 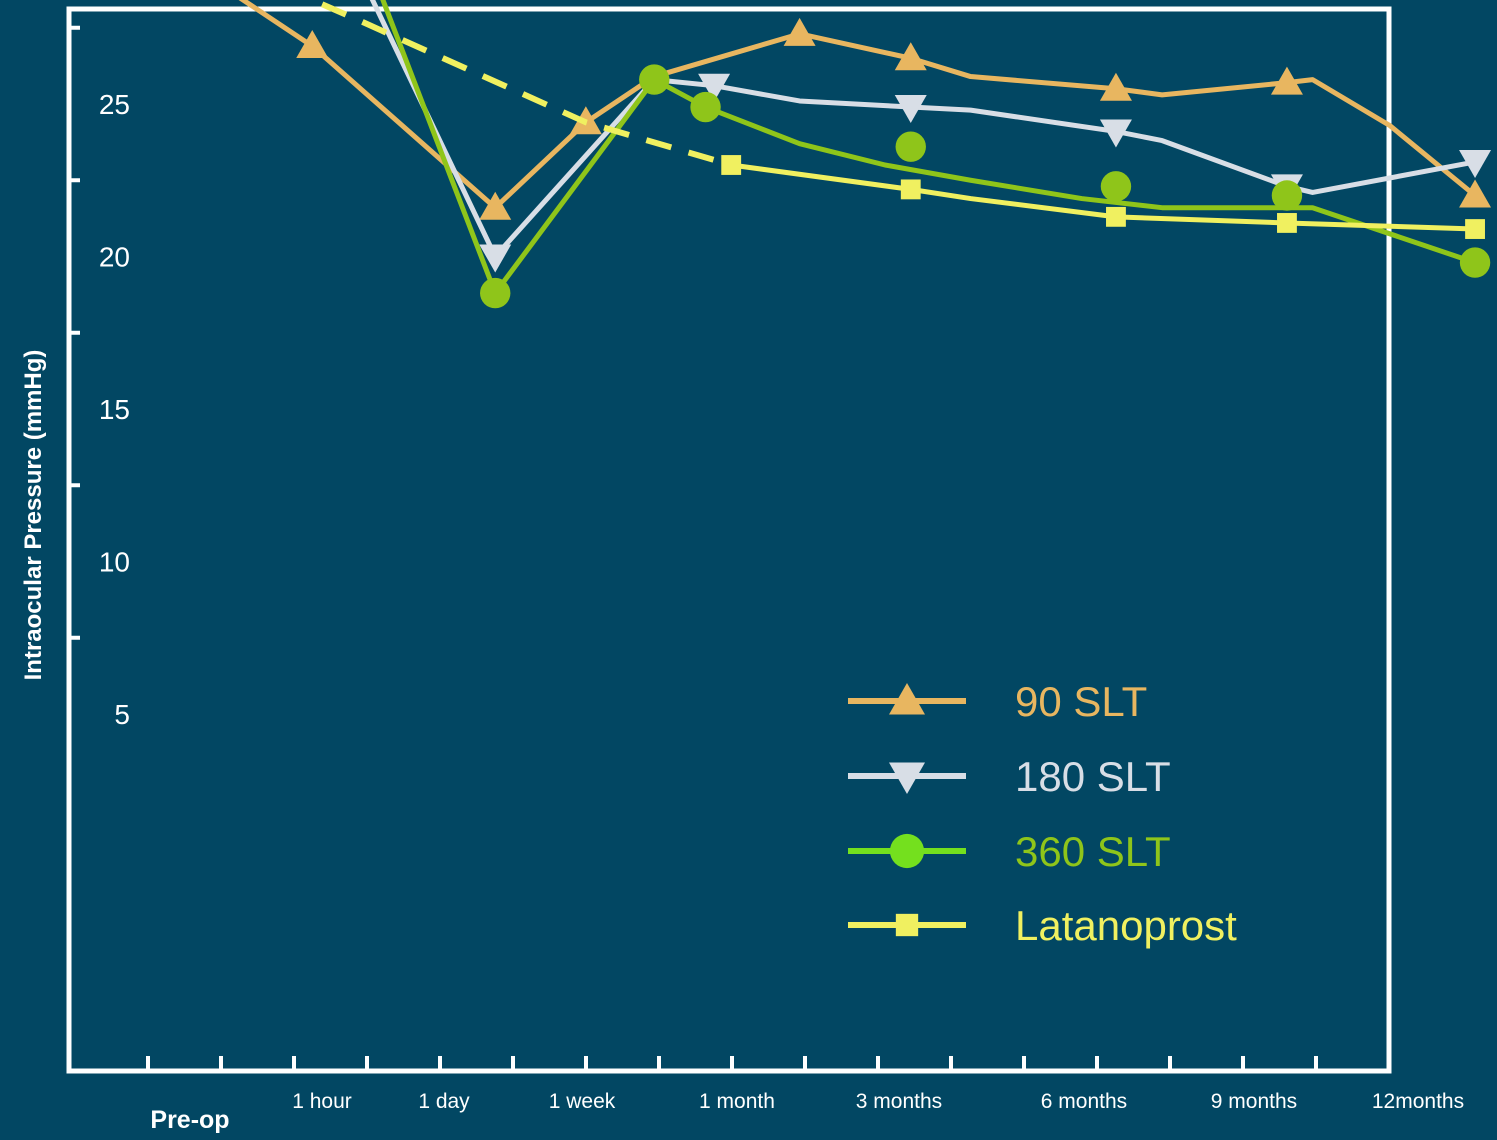 What do you see at coordinates (1093, 776) in the screenshot?
I see `legend-label: 180 SLT` at bounding box center [1093, 776].